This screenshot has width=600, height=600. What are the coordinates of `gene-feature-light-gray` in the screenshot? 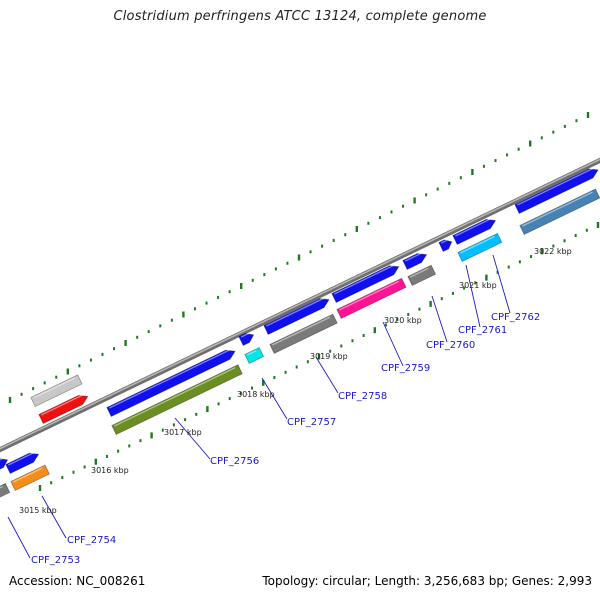 It's located at (56, 391).